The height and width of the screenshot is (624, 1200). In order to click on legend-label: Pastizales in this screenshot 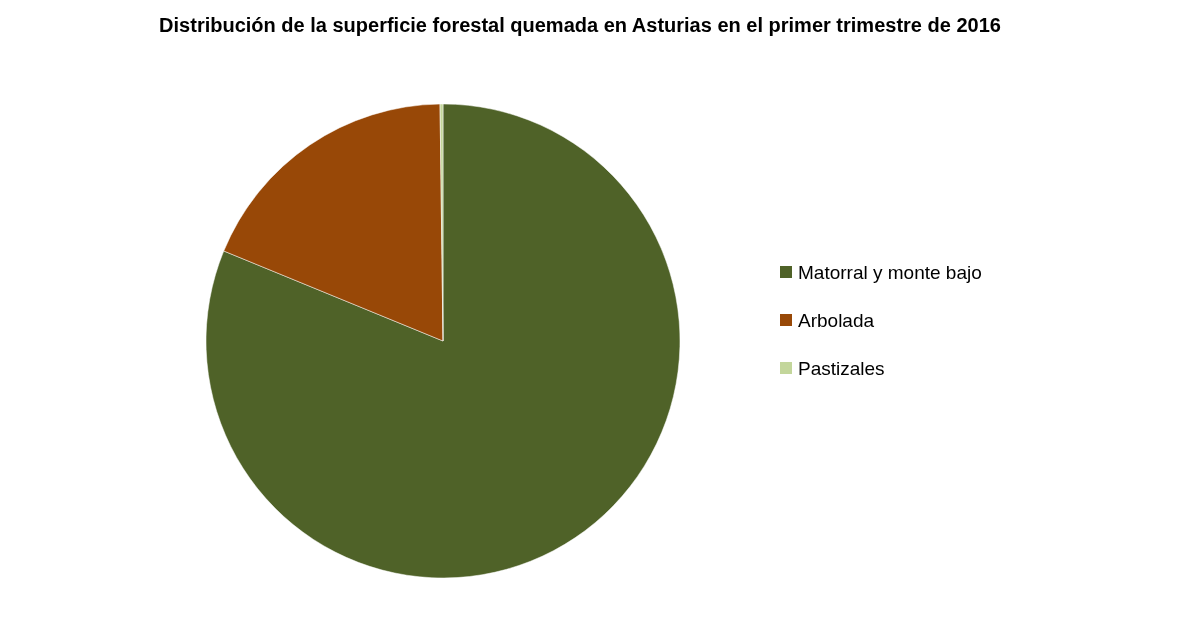, I will do `click(841, 368)`.